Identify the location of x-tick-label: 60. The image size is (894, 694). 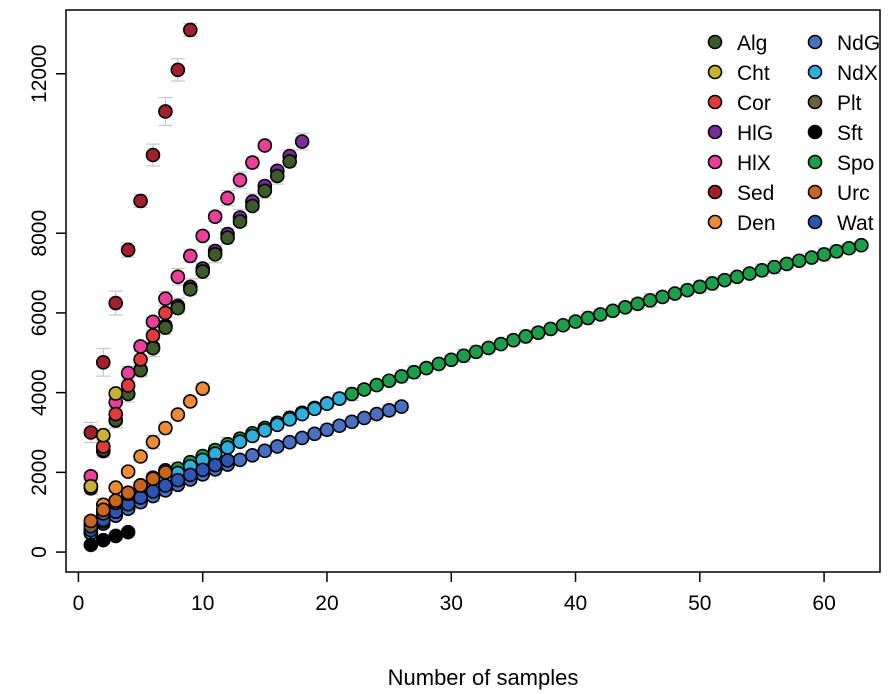
(823, 603).